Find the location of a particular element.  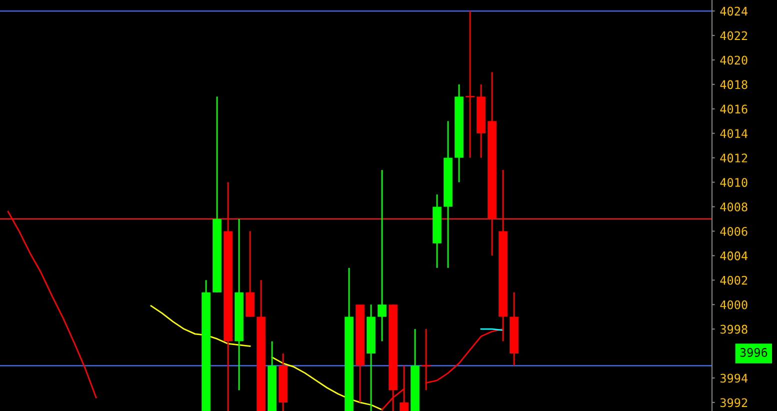

candlestick is located at coordinates (382, 255).